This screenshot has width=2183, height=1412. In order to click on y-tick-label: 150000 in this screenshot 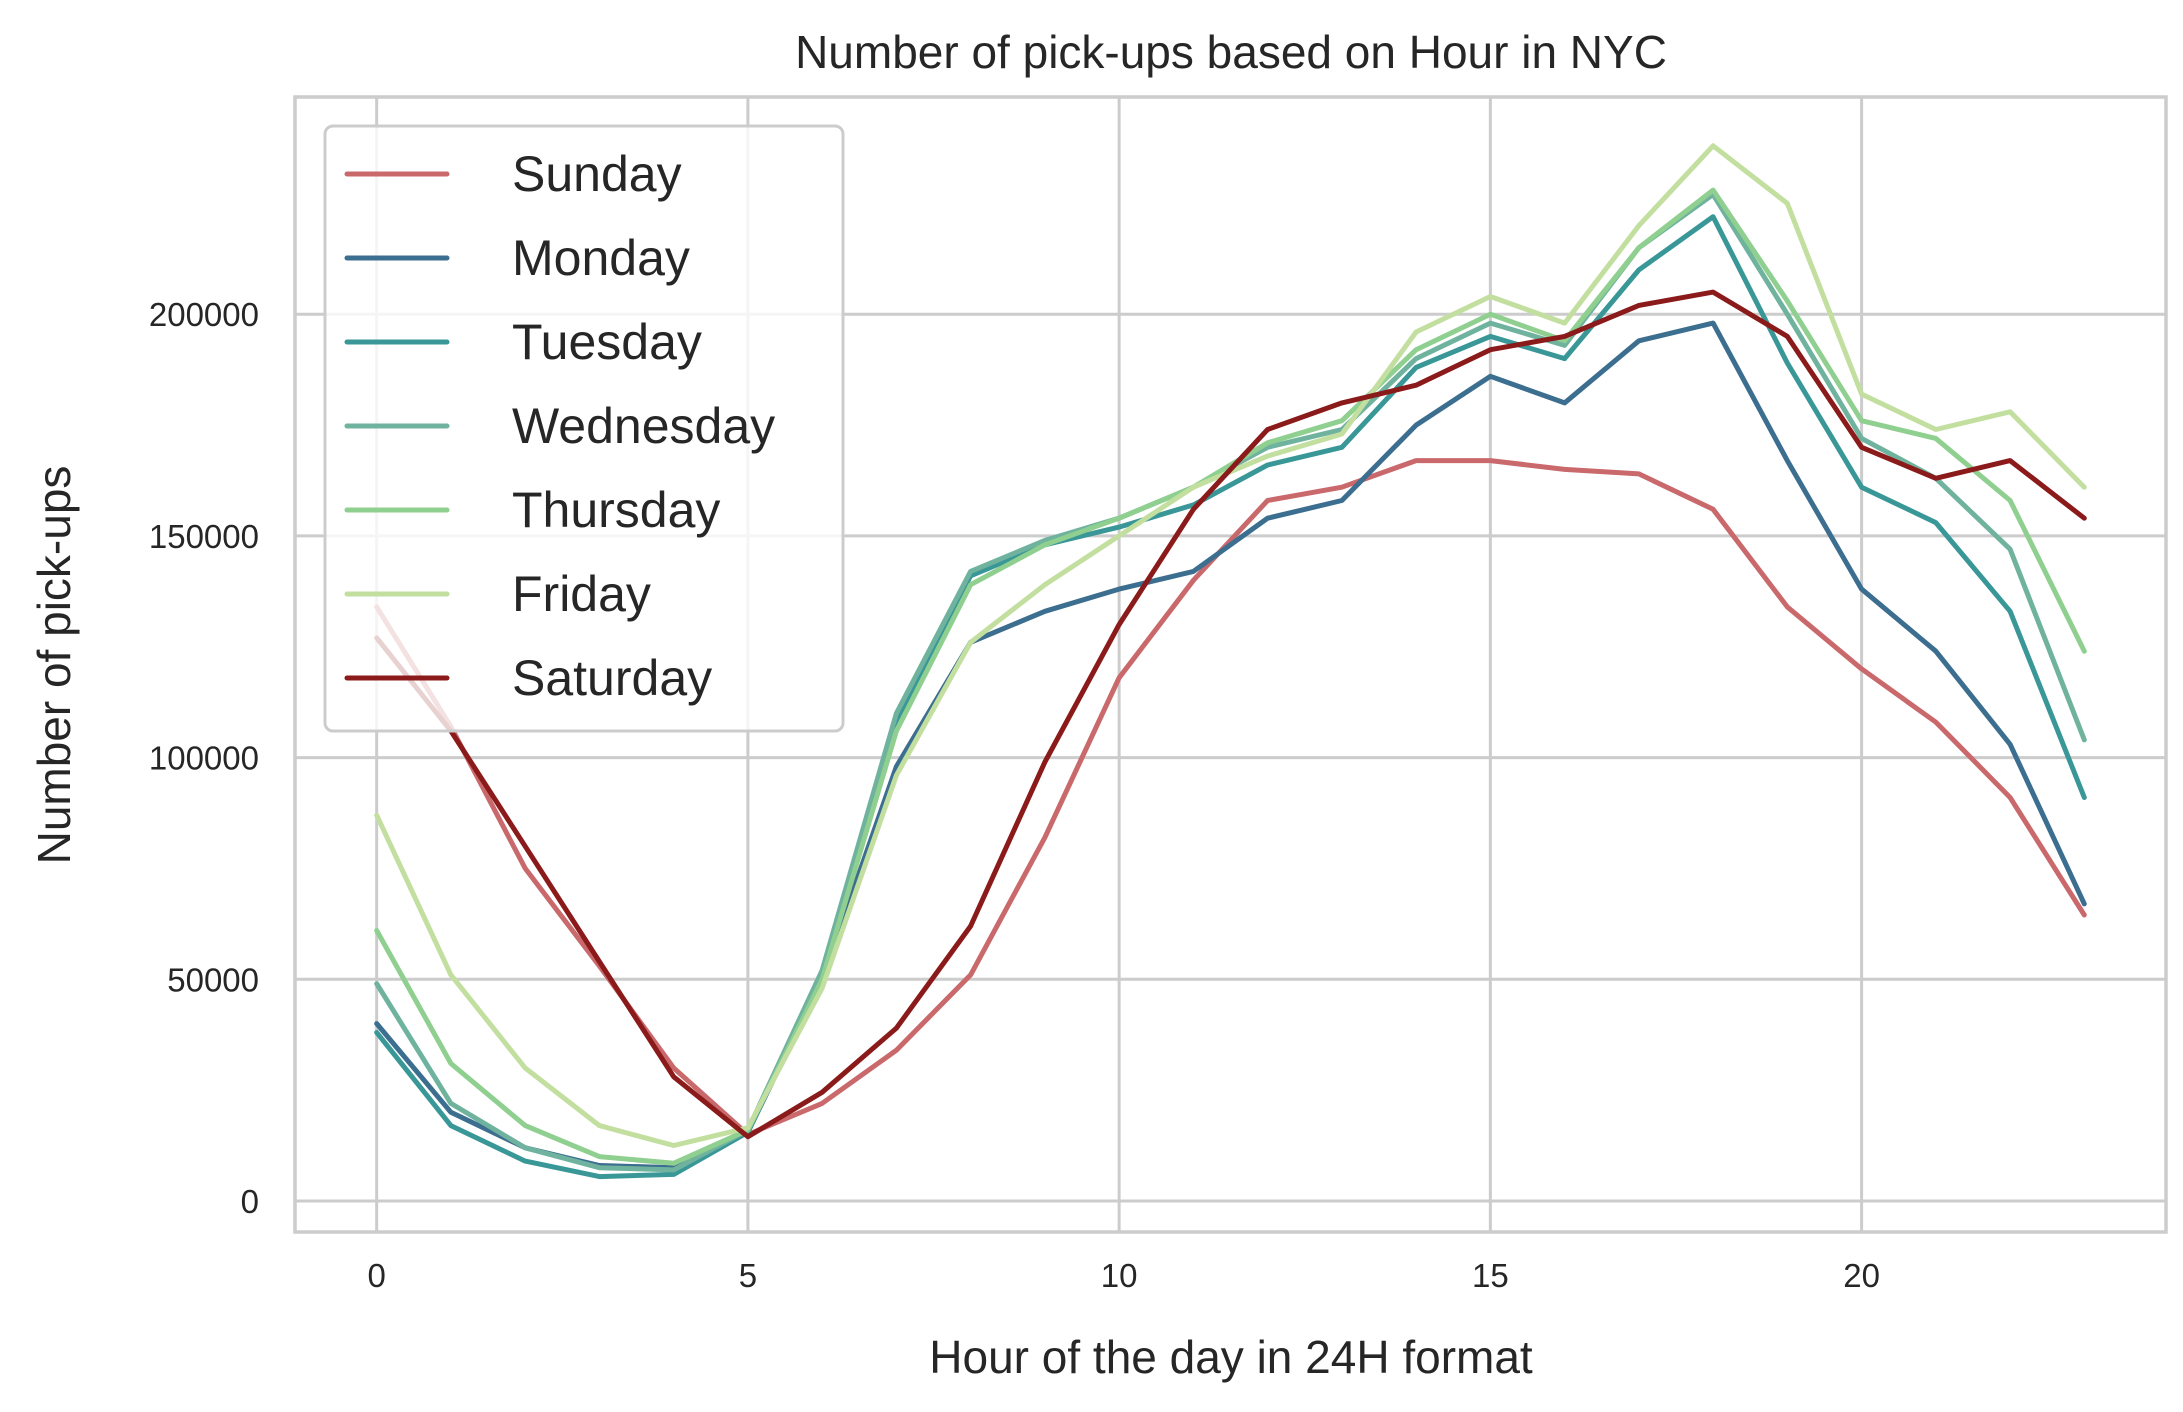, I will do `click(204, 536)`.